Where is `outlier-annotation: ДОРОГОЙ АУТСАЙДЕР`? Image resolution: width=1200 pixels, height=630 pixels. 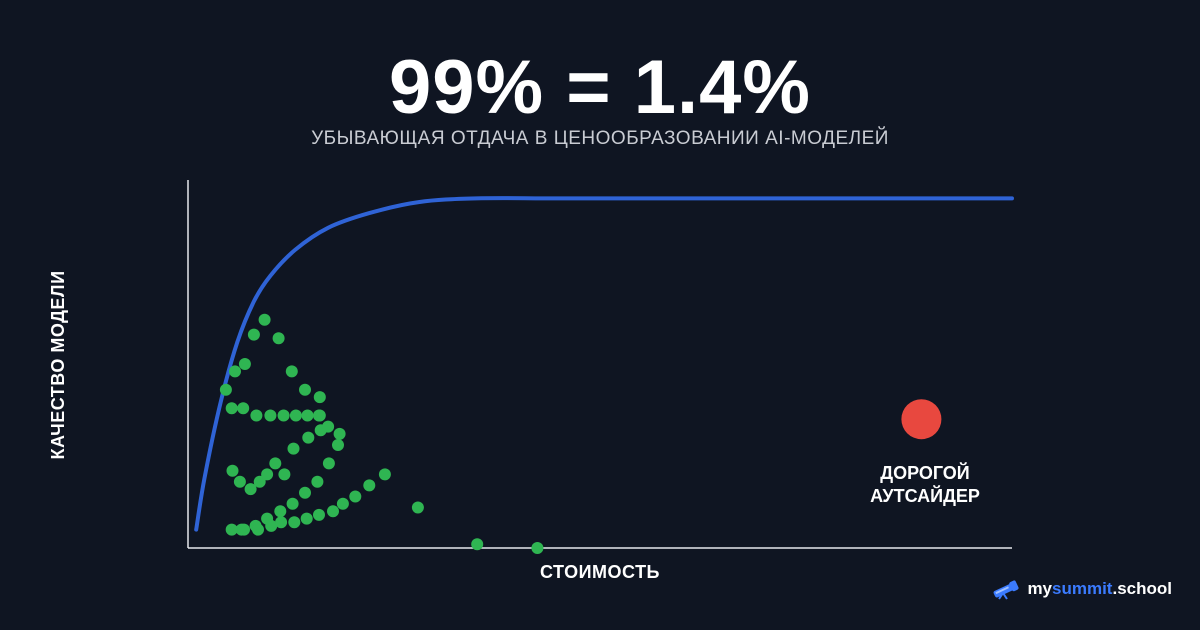
outlier-annotation: ДОРОГОЙ АУТСАЙДЕР is located at coordinates (925, 485).